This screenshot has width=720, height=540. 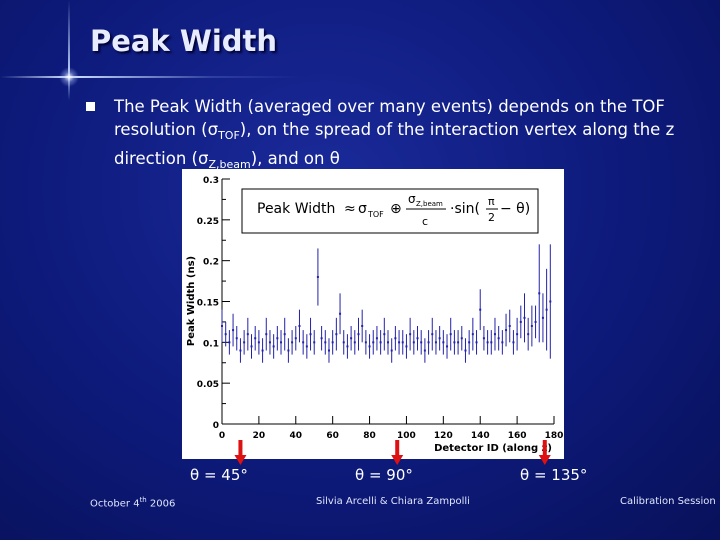 What do you see at coordinates (161, 504) in the screenshot?
I see `footer-date-year: 2006` at bounding box center [161, 504].